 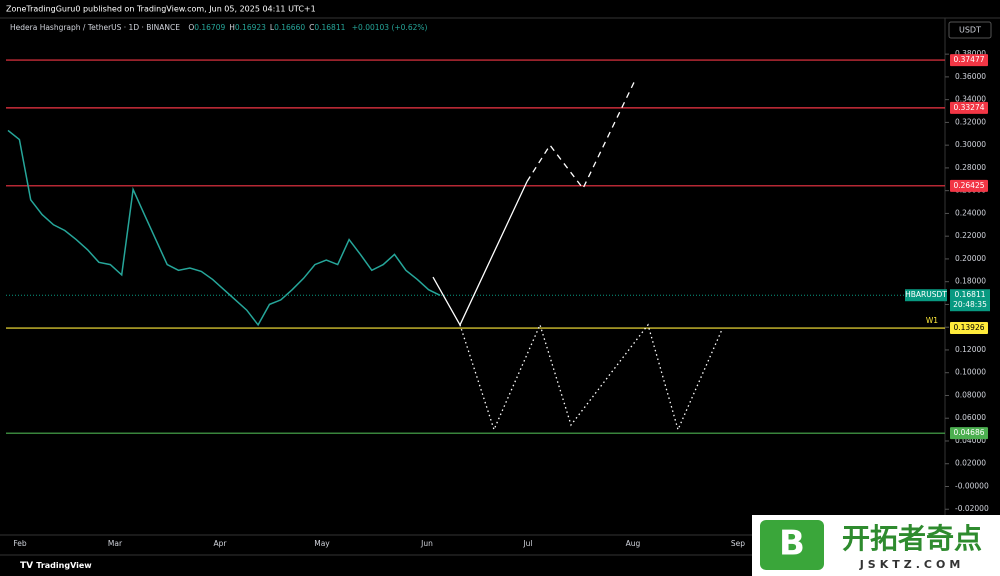 I want to click on y-tick-label: 0.06000, so click(x=970, y=417).